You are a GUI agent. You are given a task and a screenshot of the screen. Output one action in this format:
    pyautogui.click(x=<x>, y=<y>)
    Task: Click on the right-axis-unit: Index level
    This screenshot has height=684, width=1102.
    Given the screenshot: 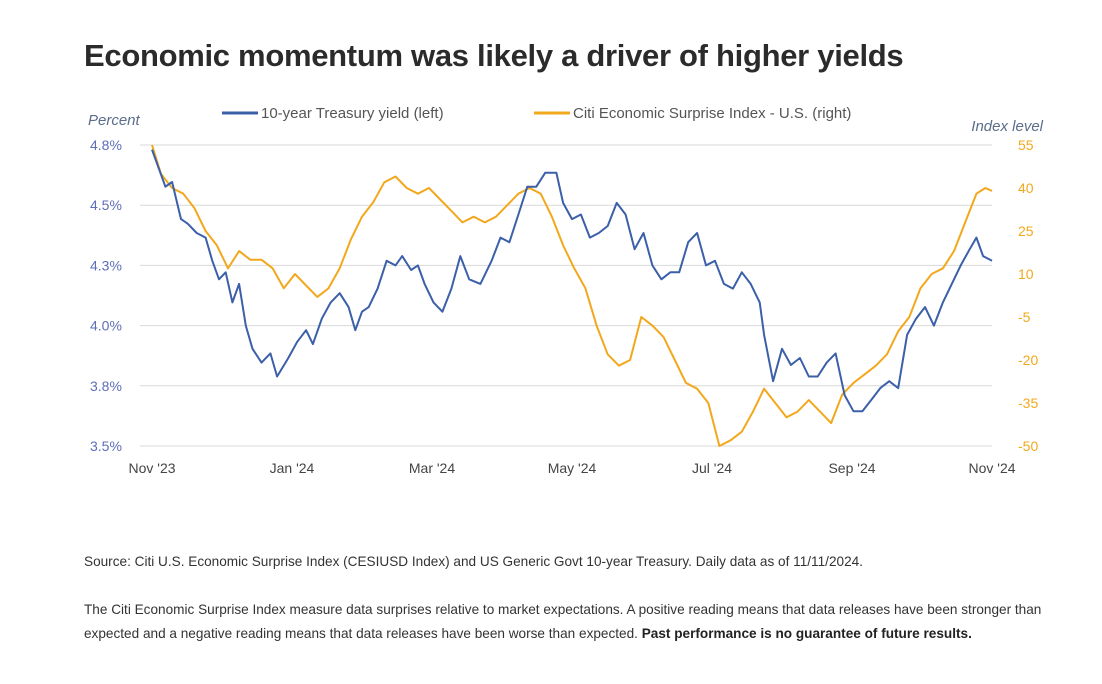 What is the action you would take?
    pyautogui.click(x=1007, y=126)
    